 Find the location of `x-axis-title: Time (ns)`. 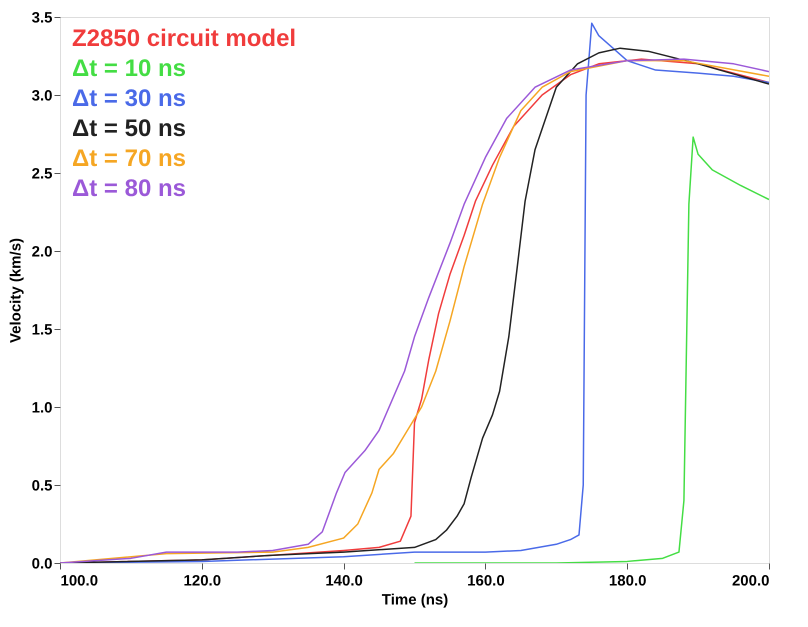

x-axis-title: Time (ns) is located at coordinates (415, 600).